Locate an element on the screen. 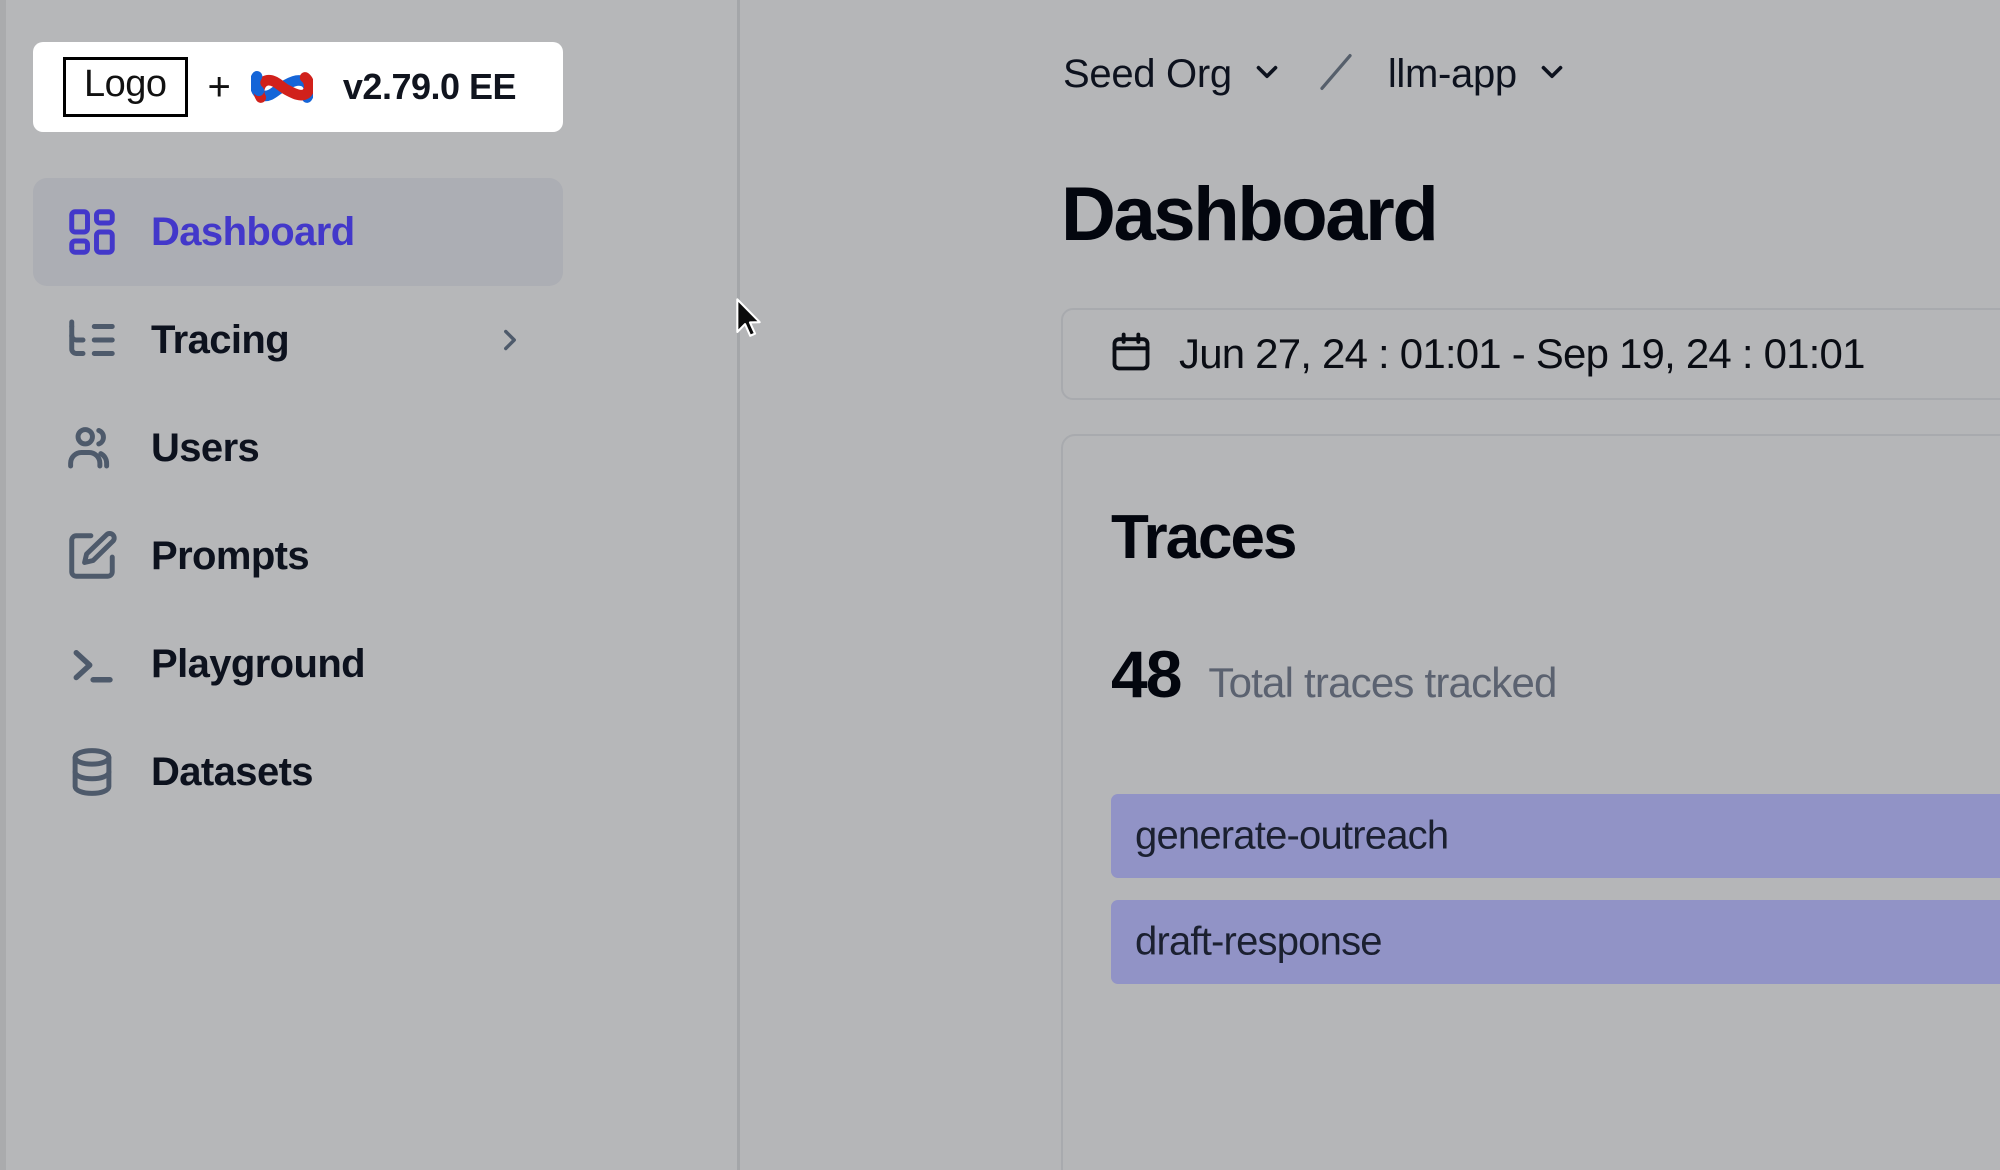  sidebar-nav: Dashboard Tracing is located at coordinates (298, 502).